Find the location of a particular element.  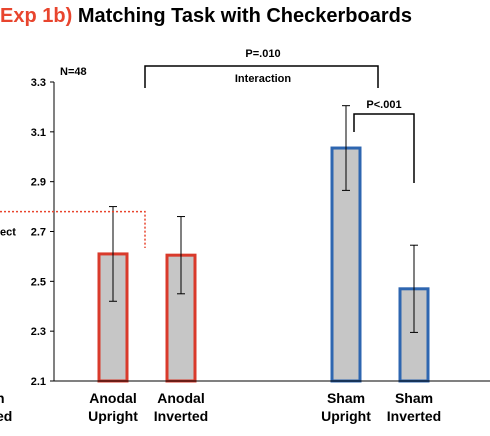

title-main: Matching Task with Checkerboards is located at coordinates (244, 16).